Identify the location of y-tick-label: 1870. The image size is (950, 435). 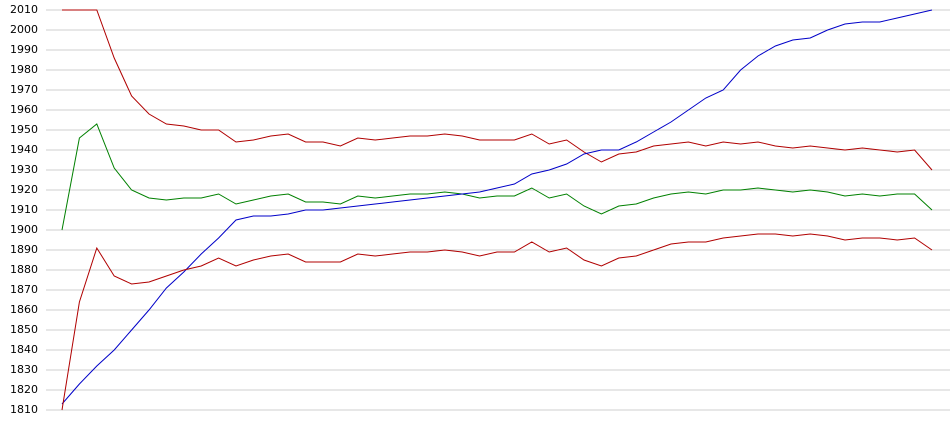
(24, 289).